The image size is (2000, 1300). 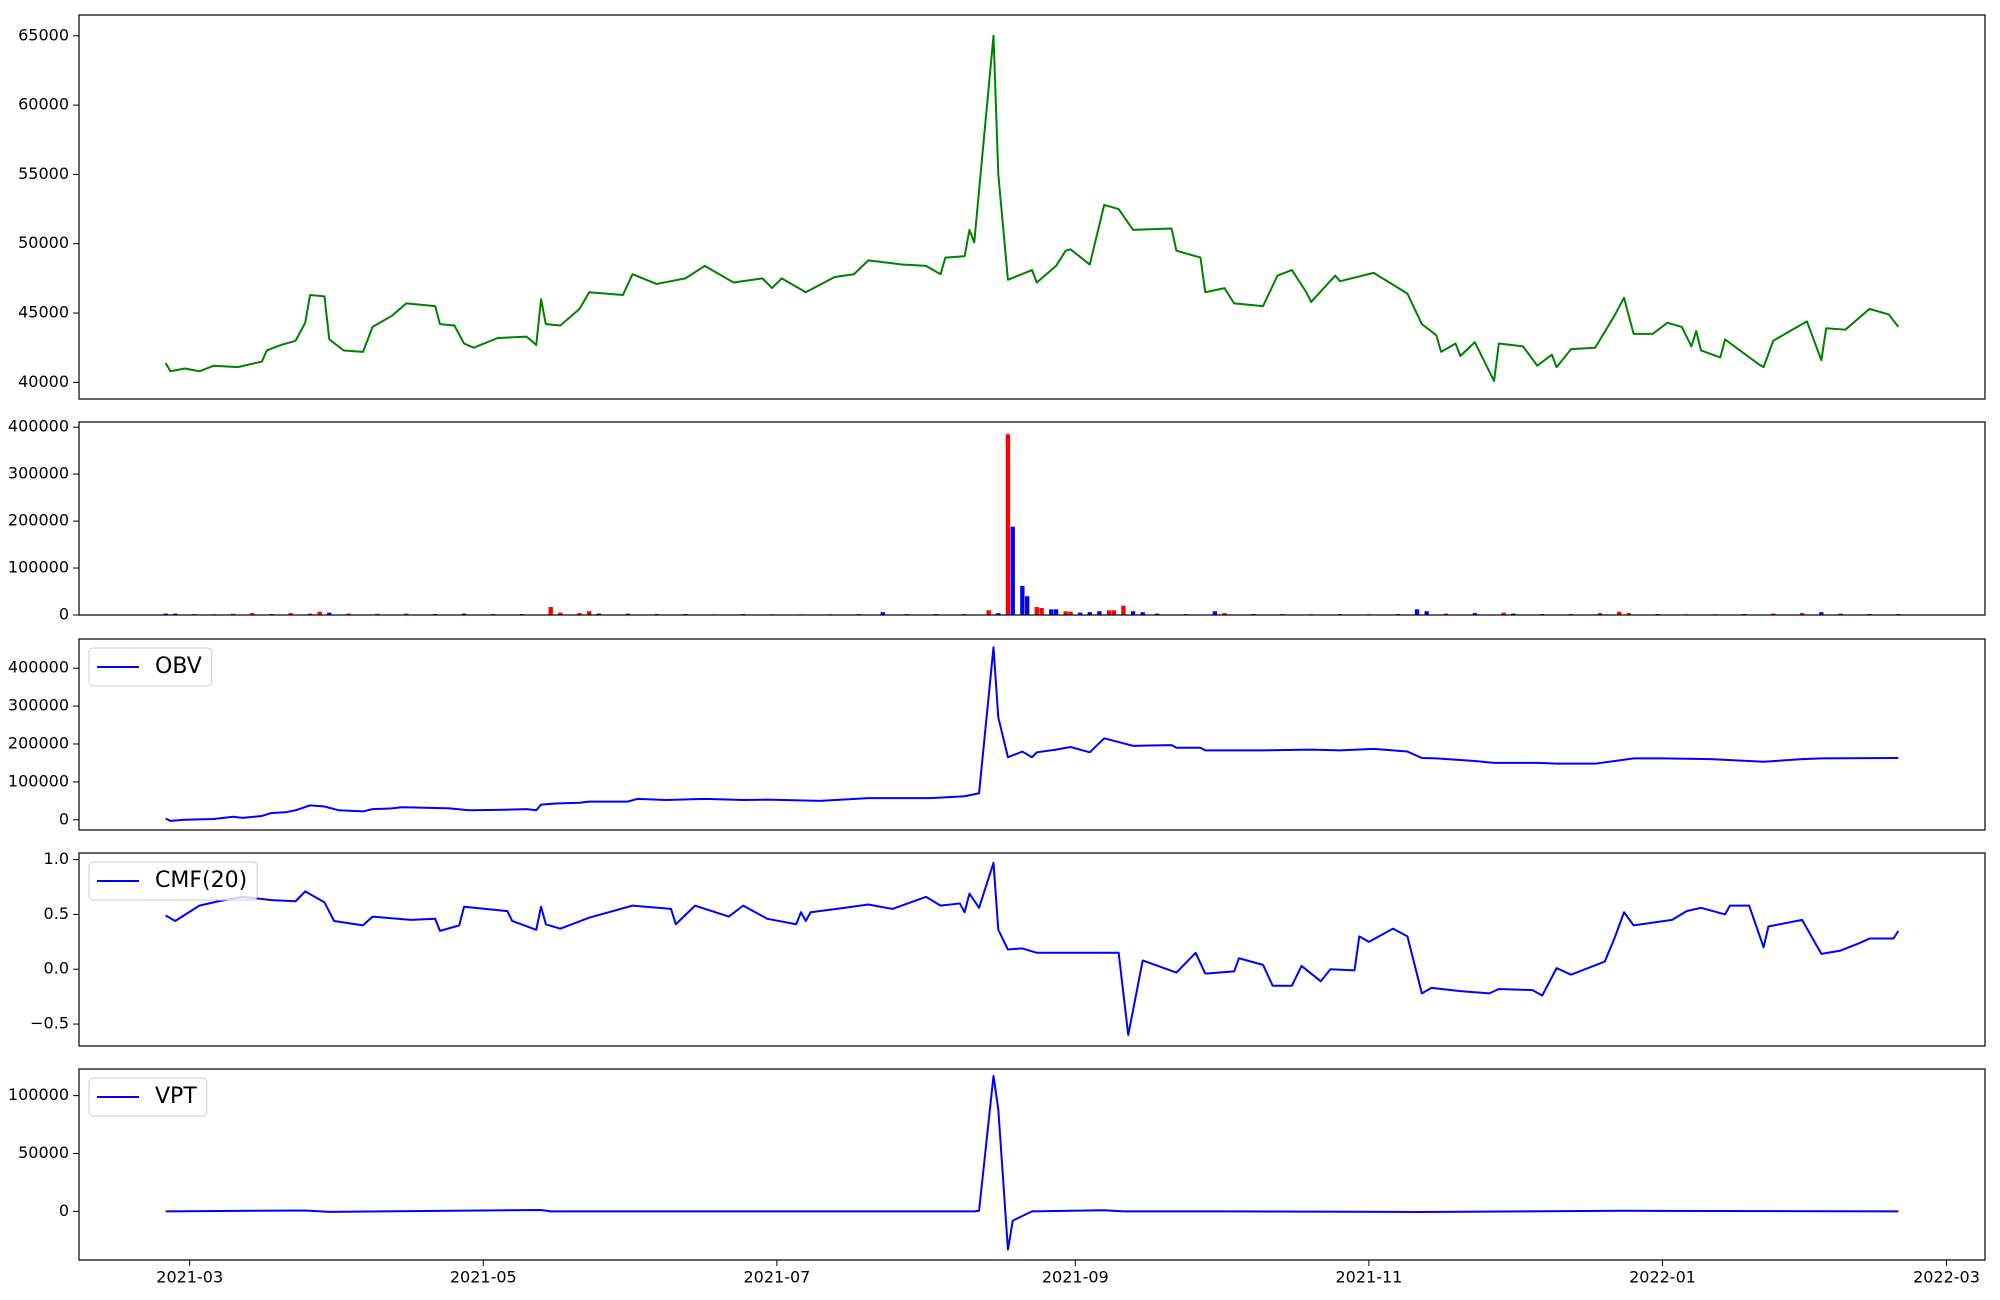 I want to click on y-tick-label: 1.0, so click(x=56, y=858).